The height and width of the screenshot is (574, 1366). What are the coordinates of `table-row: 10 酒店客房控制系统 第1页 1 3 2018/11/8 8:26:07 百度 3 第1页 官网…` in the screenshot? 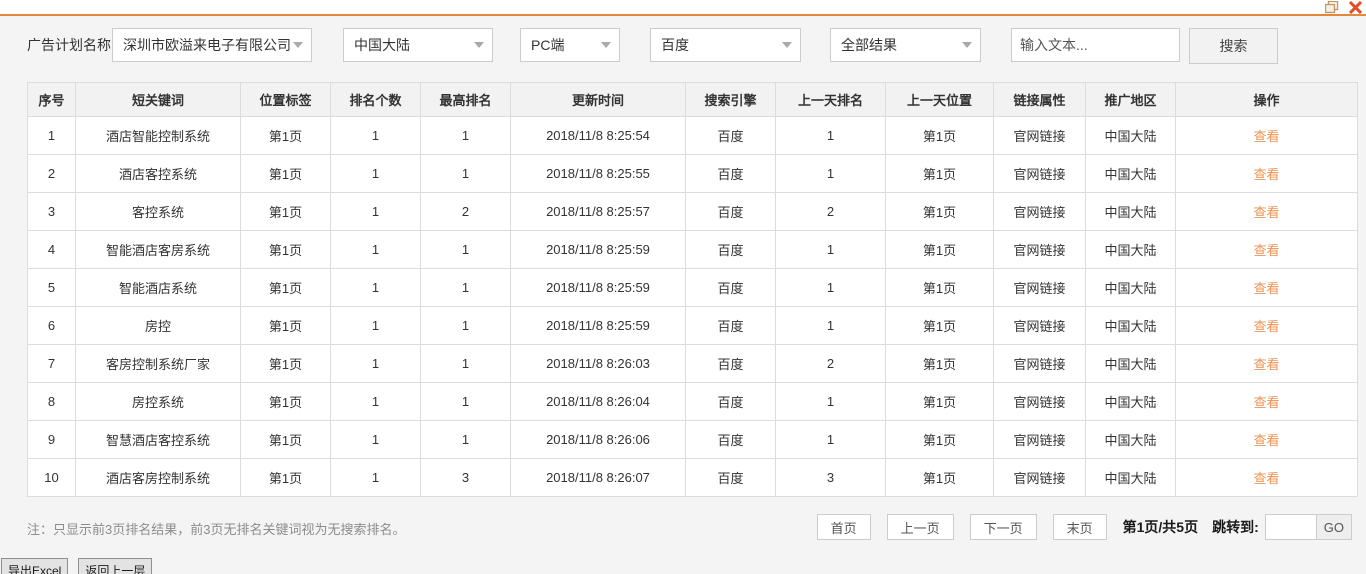 It's located at (692, 477).